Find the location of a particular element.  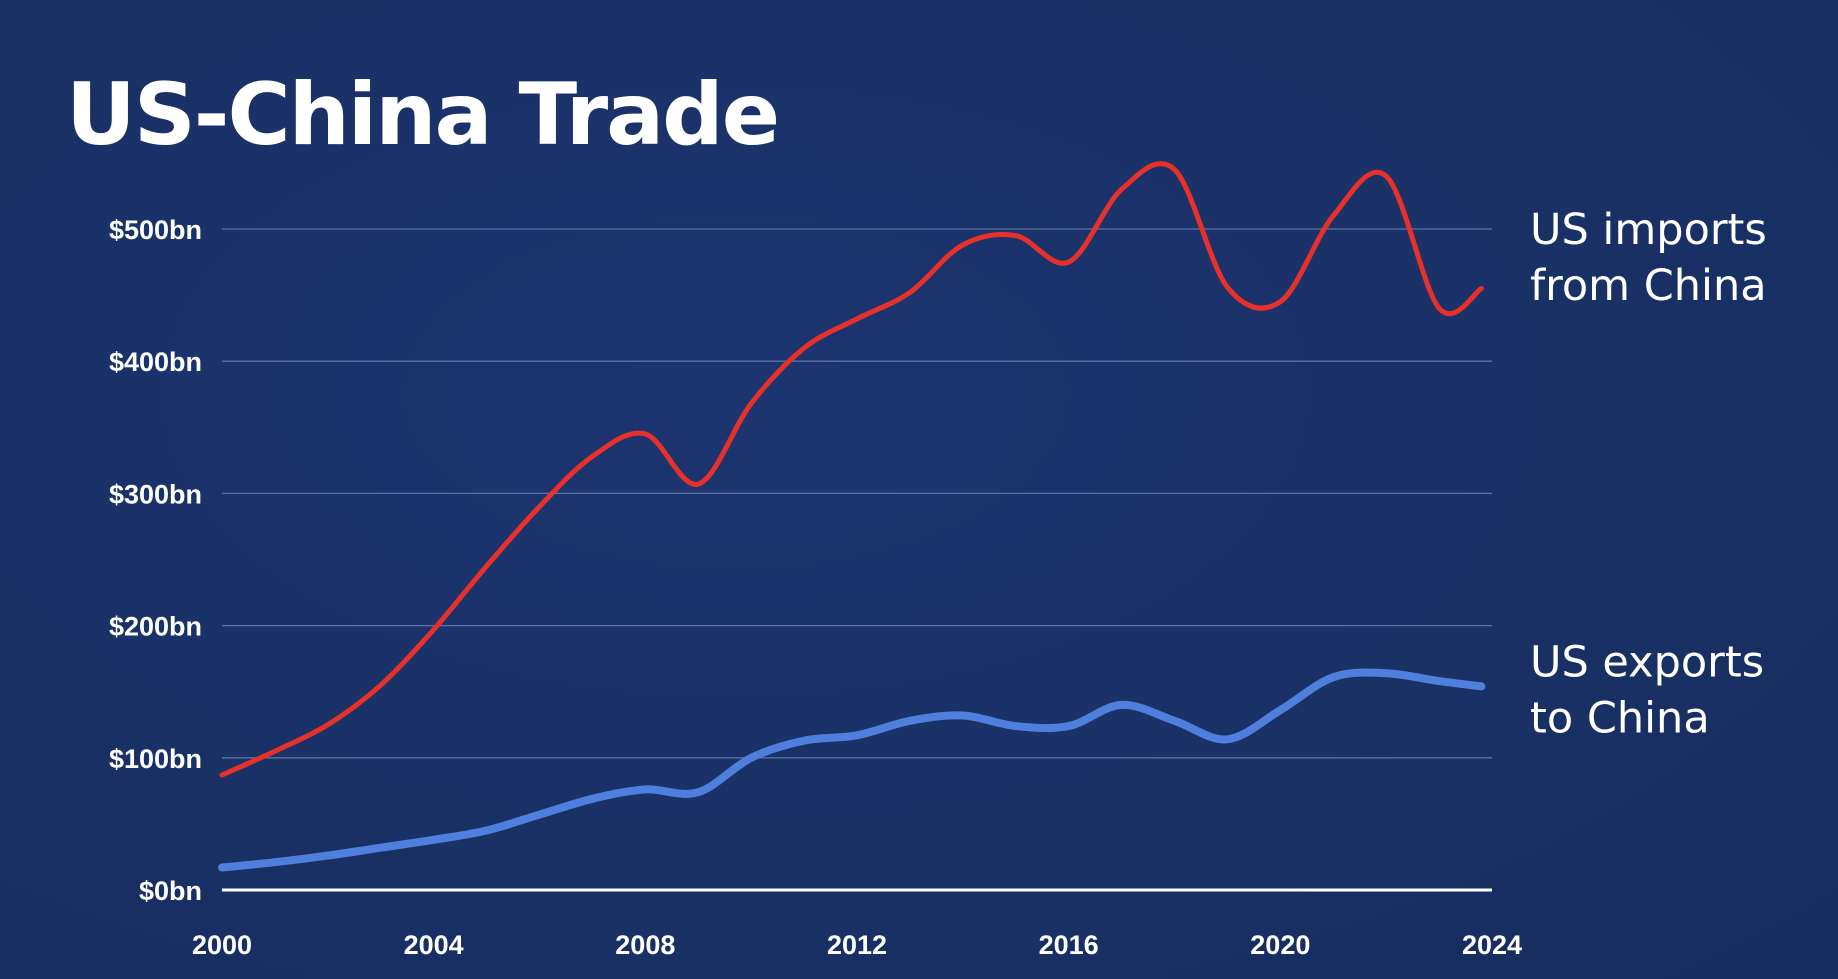

series-labels: US imports from China US exports to China is located at coordinates (1648, 474).